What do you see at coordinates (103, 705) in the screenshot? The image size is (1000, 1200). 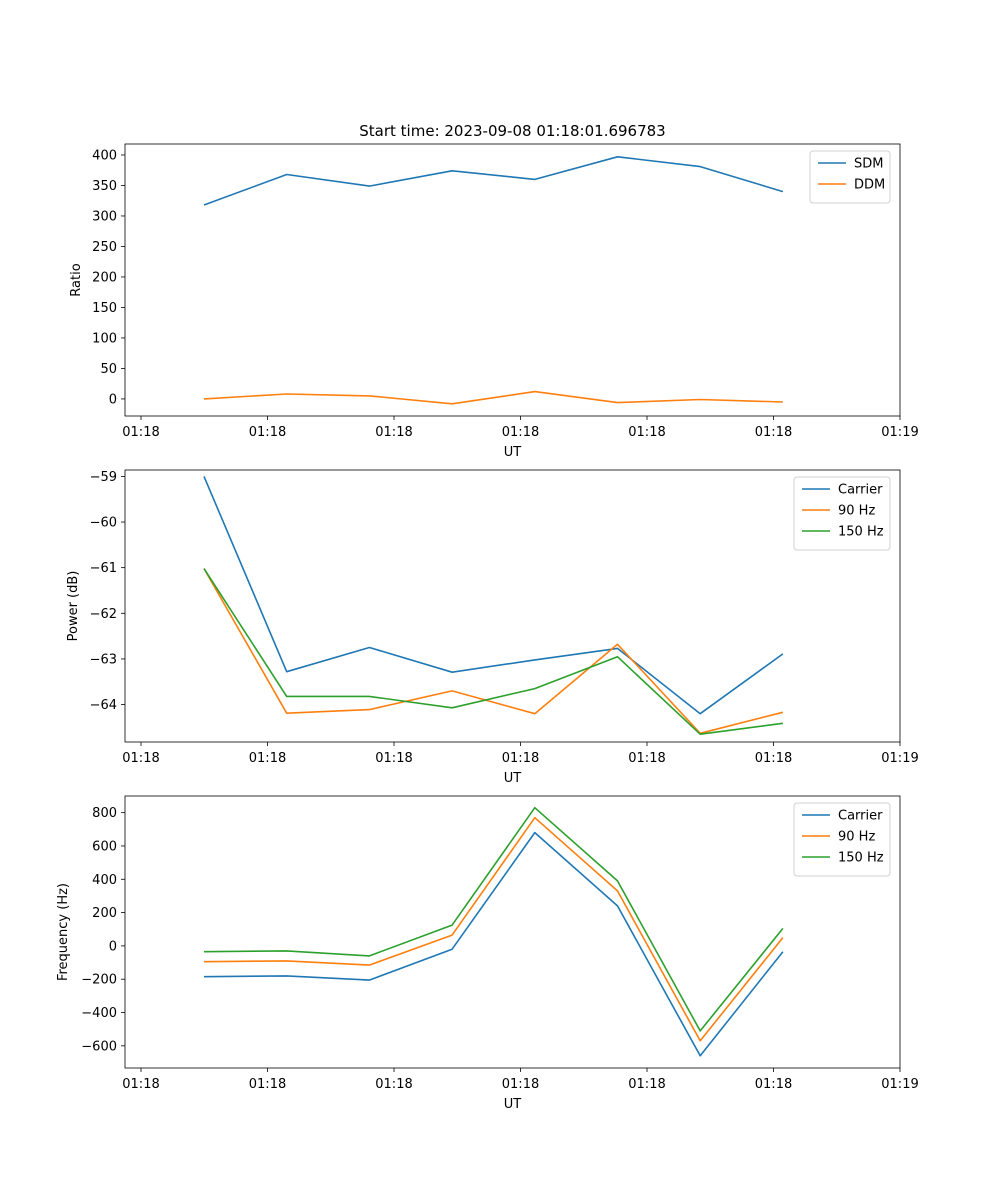 I see `y-tick-label: −64` at bounding box center [103, 705].